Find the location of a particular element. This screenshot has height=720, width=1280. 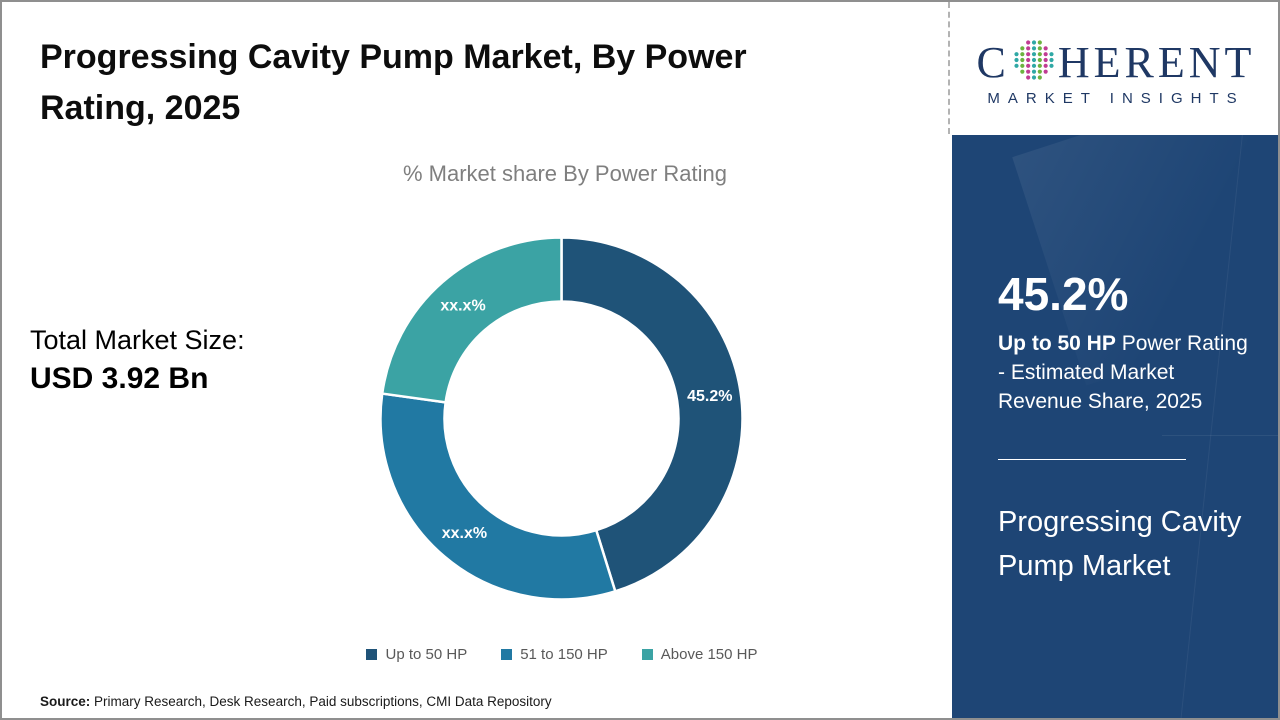

logo-prefix: C is located at coordinates (993, 62).